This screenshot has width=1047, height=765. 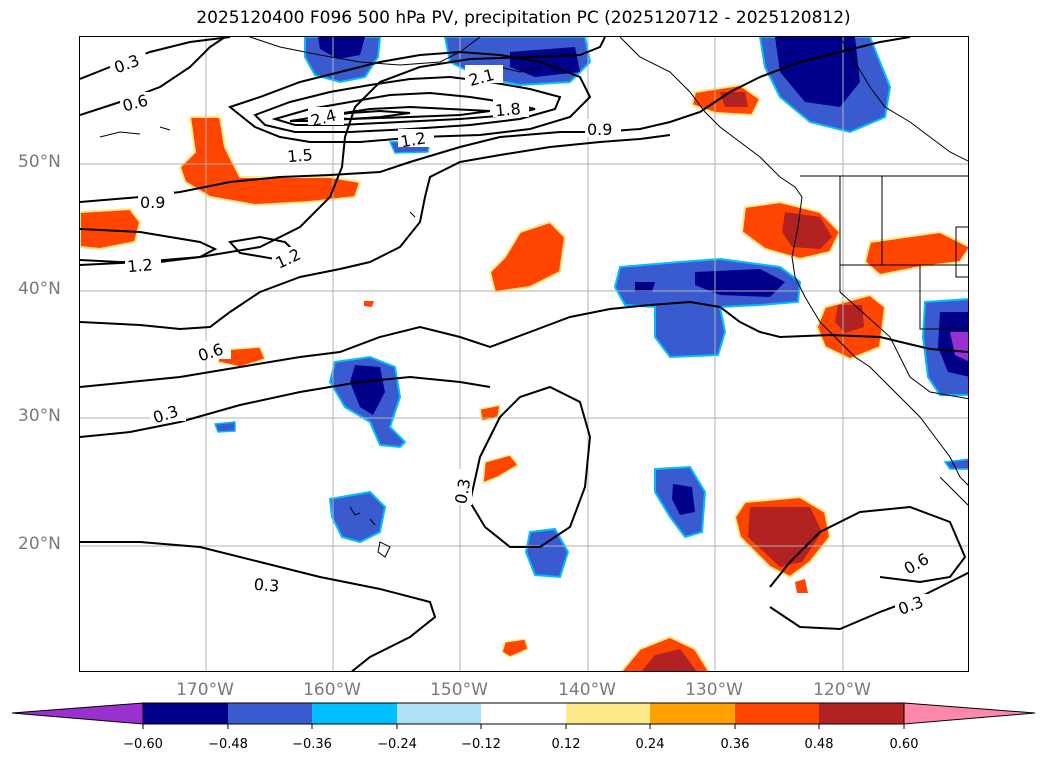 What do you see at coordinates (714, 690) in the screenshot?
I see `lon-label-130w: 130°W` at bounding box center [714, 690].